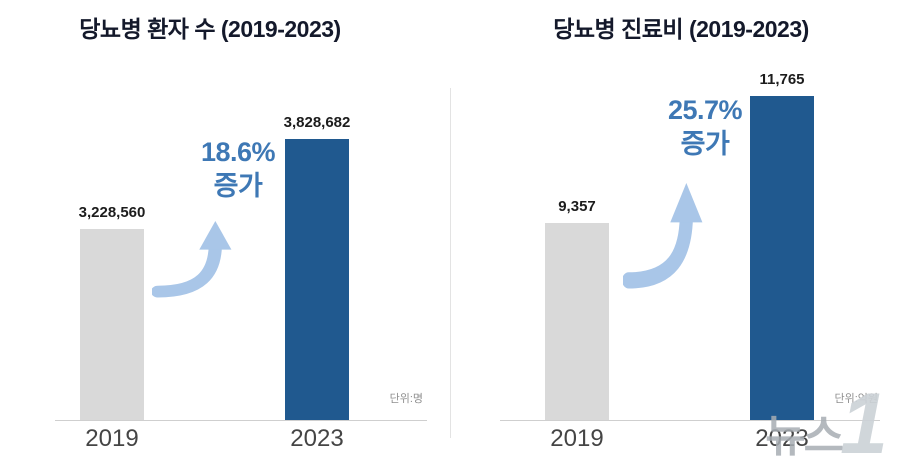 This screenshot has width=902, height=462. I want to click on chart-title: 당뇨병 진료비 (2019-2023), so click(681, 29).